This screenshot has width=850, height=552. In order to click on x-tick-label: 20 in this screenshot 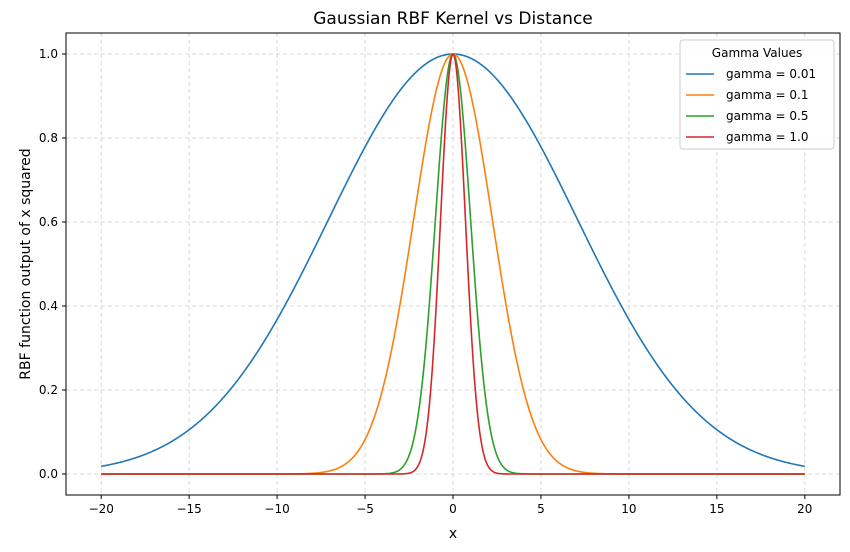, I will do `click(804, 509)`.